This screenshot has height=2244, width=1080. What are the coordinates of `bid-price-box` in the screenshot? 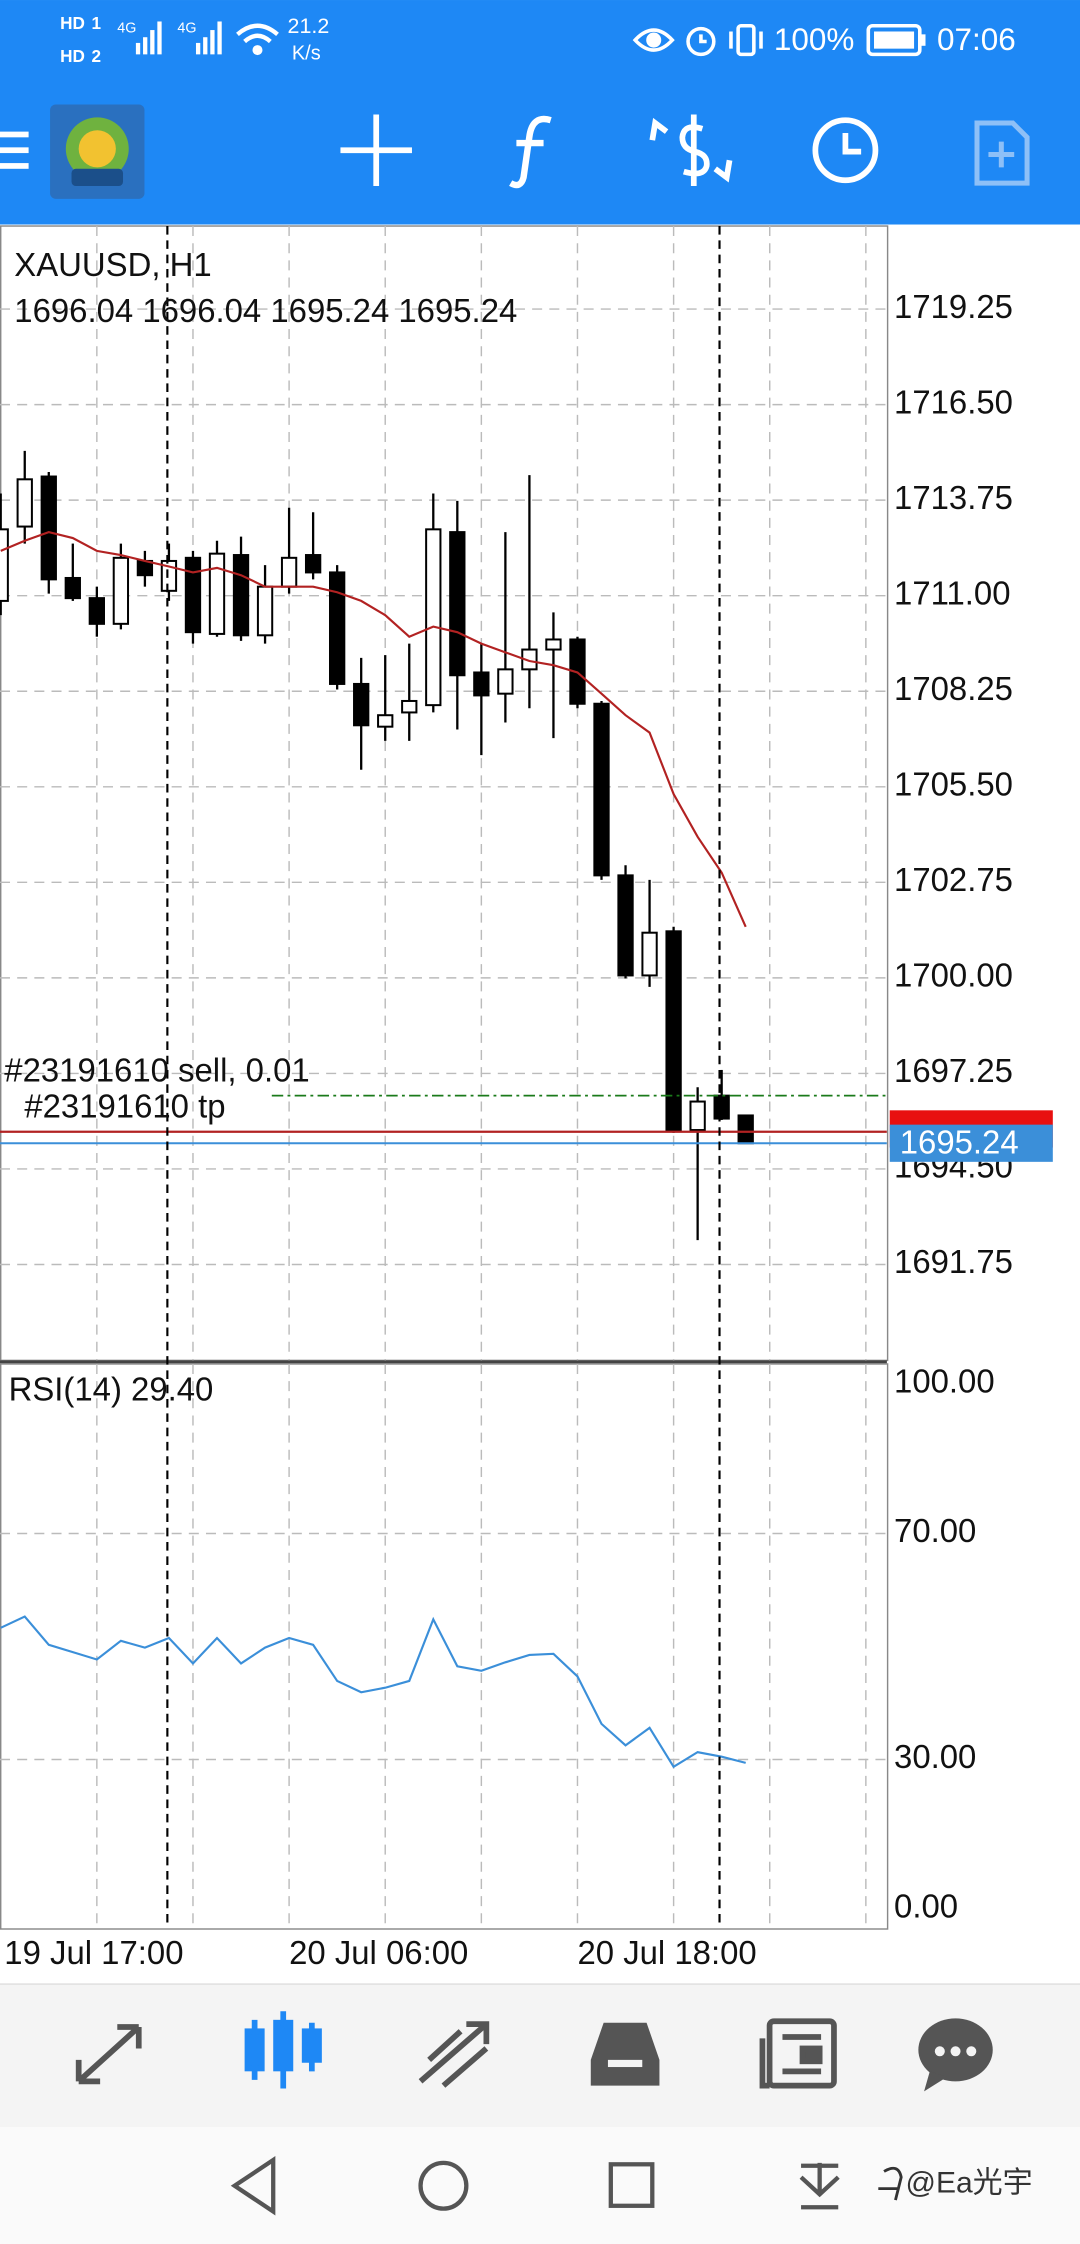 It's located at (971, 1143).